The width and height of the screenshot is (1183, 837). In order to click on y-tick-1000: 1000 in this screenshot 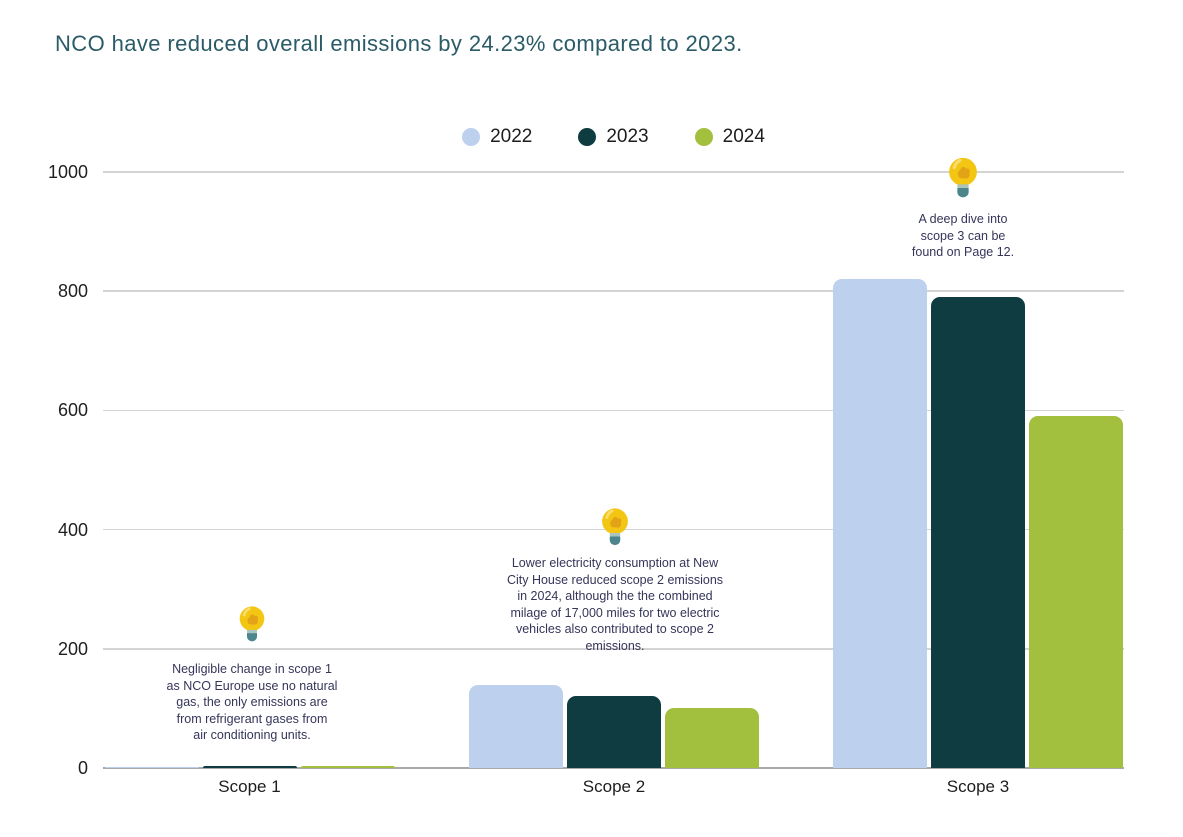, I will do `click(67, 172)`.